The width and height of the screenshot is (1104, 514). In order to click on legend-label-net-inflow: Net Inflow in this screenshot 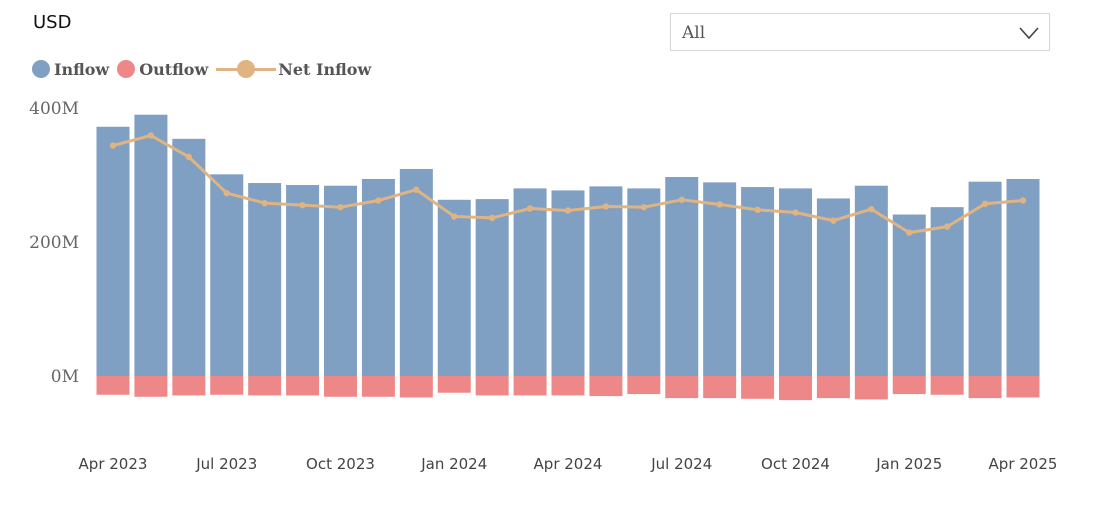, I will do `click(325, 69)`.